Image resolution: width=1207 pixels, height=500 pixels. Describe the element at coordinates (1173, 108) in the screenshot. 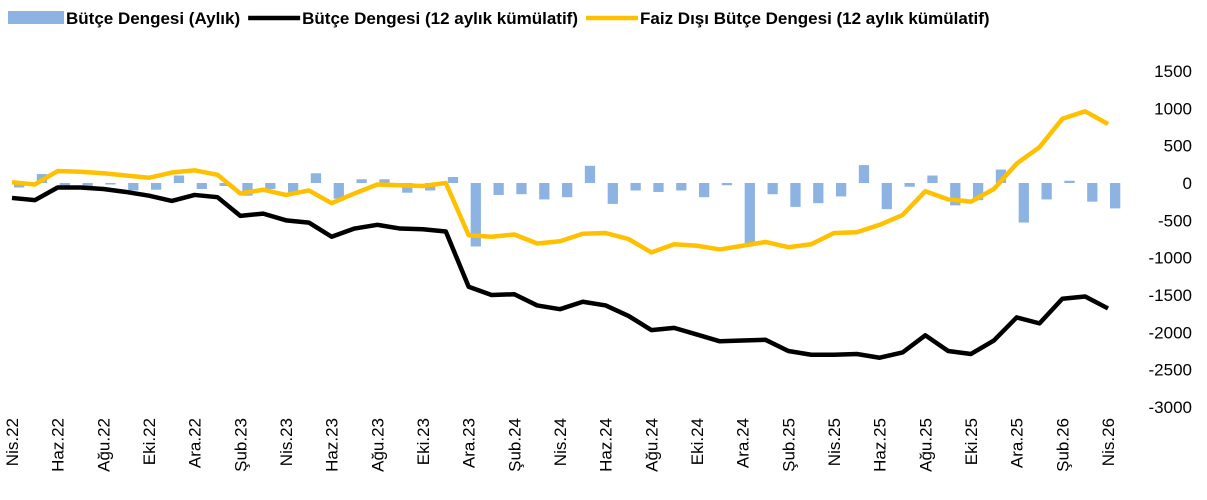

I see `y-tick-label: 1000` at that location.